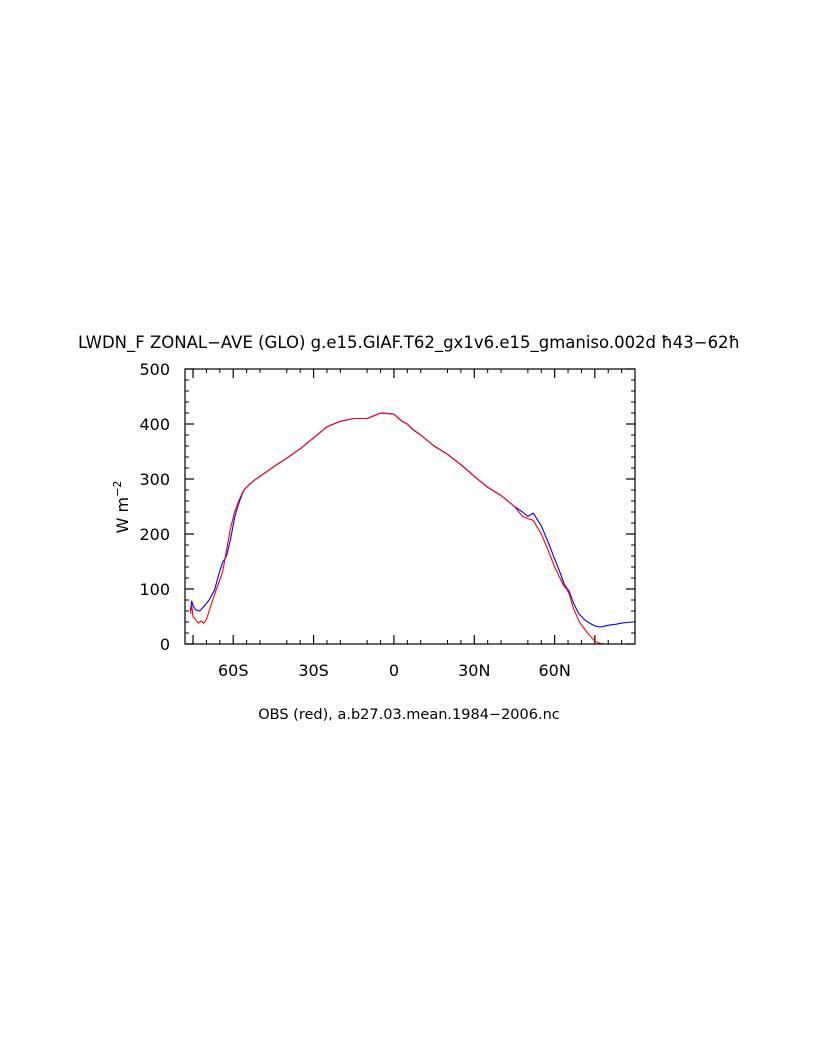 The width and height of the screenshot is (818, 1055). What do you see at coordinates (409, 715) in the screenshot?
I see `chart-caption: OBS (red), a.b27.03.mean.1984−2006.nc` at bounding box center [409, 715].